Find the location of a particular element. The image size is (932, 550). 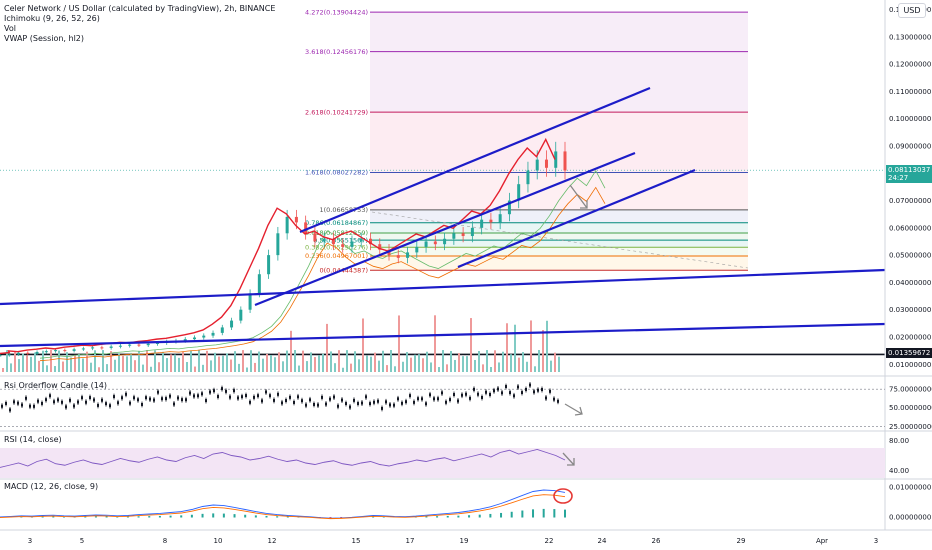

macd-title: MACD (12, 26, close, 9) is located at coordinates (51, 486).